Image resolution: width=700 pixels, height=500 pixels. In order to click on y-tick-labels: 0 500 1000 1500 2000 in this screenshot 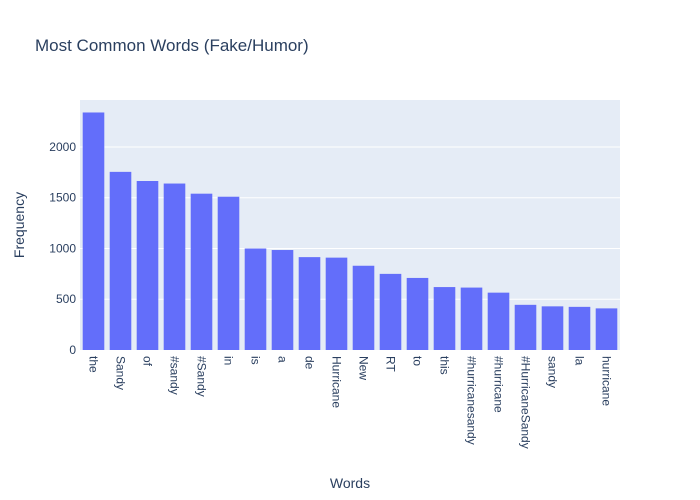, I will do `click(62, 248)`.